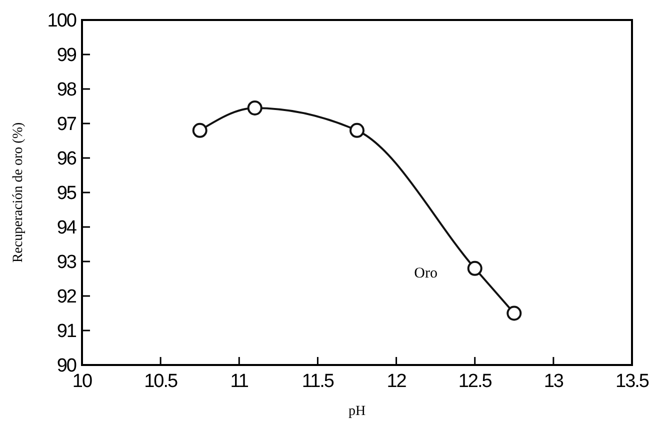 This screenshot has width=655, height=421. I want to click on y-tick-label: 92, so click(66, 297).